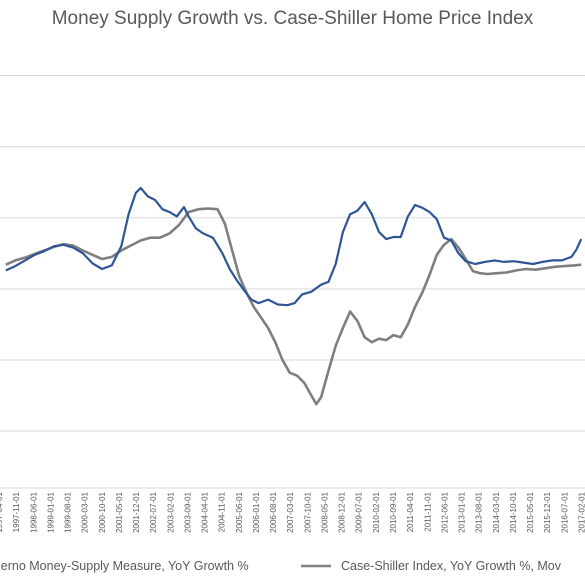 The image size is (585, 585). What do you see at coordinates (136, 511) in the screenshot?
I see `x-tick-label: 2001-12-01` at bounding box center [136, 511].